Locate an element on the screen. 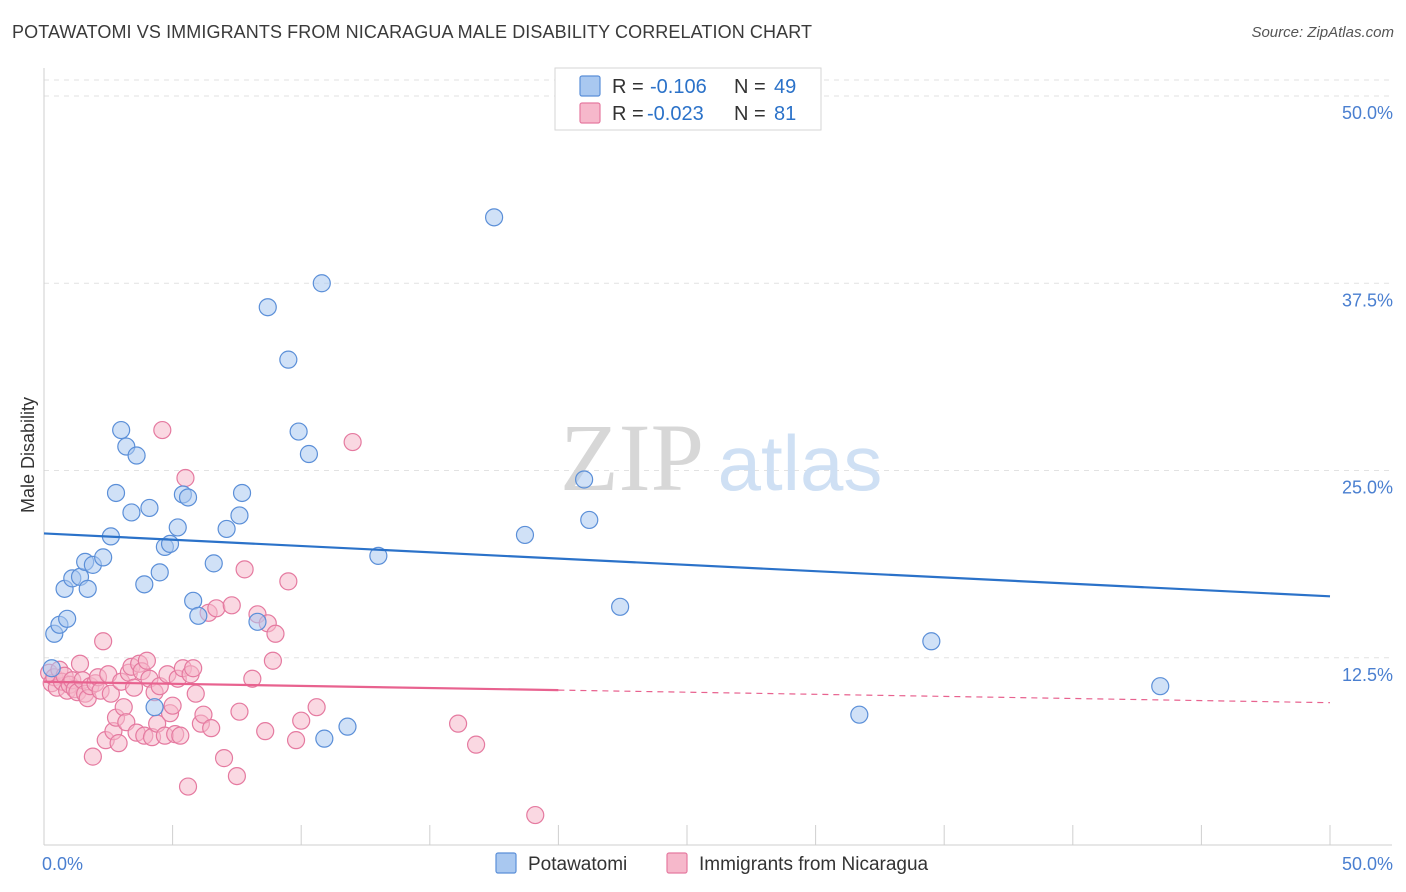 This screenshot has width=1406, height=892. trend-line-blue is located at coordinates (687, 565).